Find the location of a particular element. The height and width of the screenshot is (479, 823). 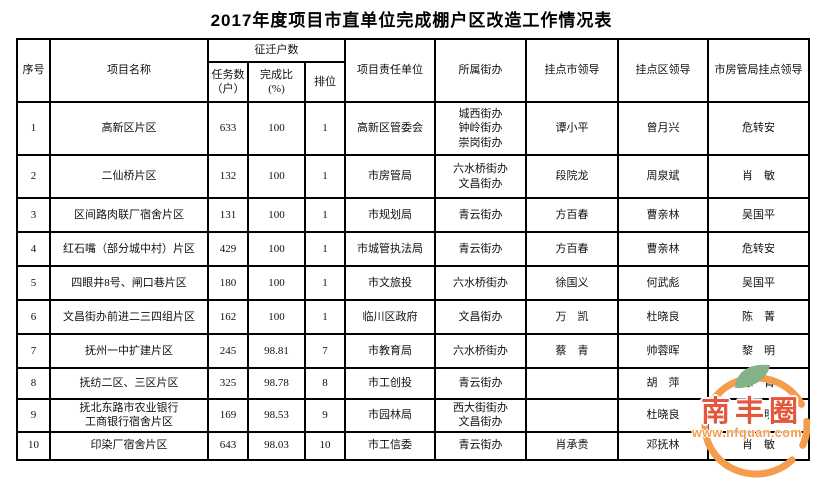

cell-completion-pct: 98.03 is located at coordinates (276, 445).